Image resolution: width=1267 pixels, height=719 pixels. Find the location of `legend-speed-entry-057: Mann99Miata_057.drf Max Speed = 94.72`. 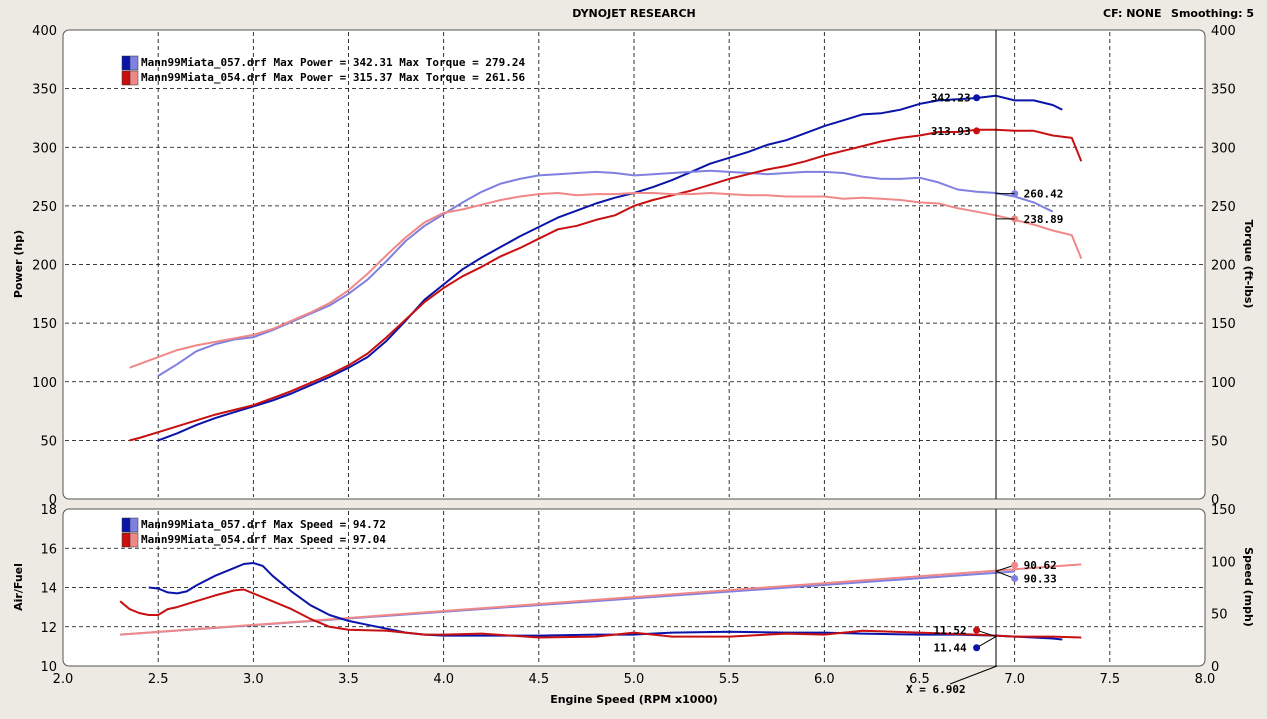

legend-speed-entry-057: Mann99Miata_057.drf Max Speed = 94.72 is located at coordinates (263, 524).